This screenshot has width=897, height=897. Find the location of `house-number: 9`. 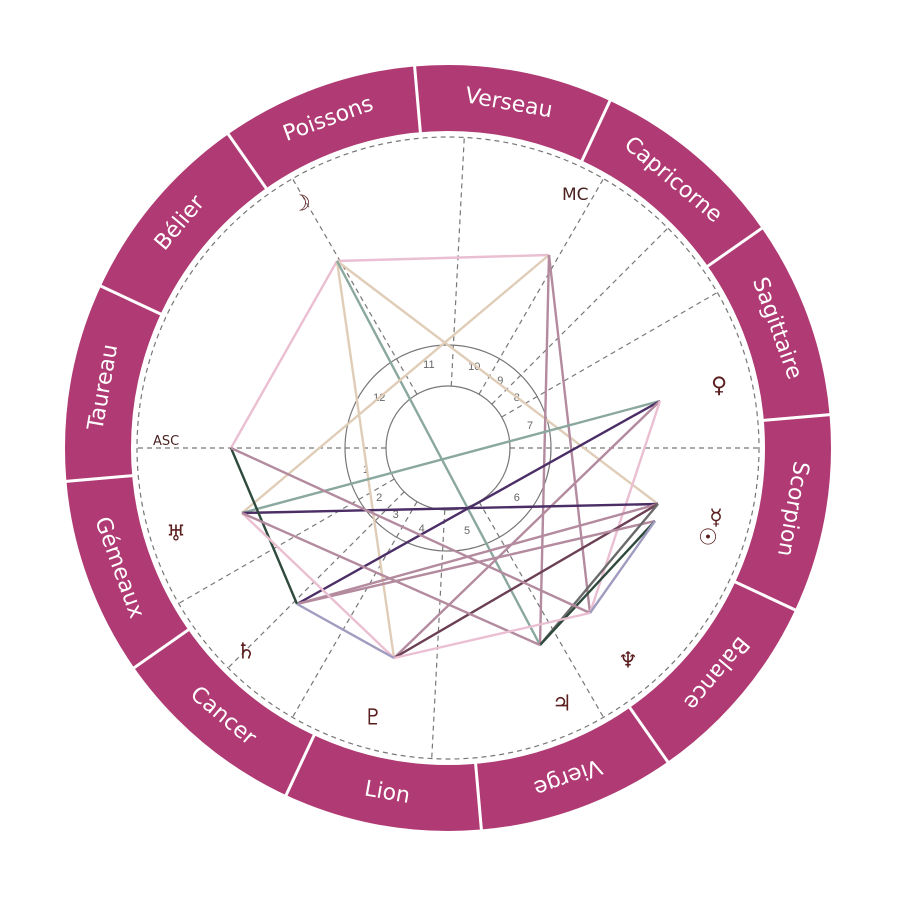

house-number: 9 is located at coordinates (500, 381).